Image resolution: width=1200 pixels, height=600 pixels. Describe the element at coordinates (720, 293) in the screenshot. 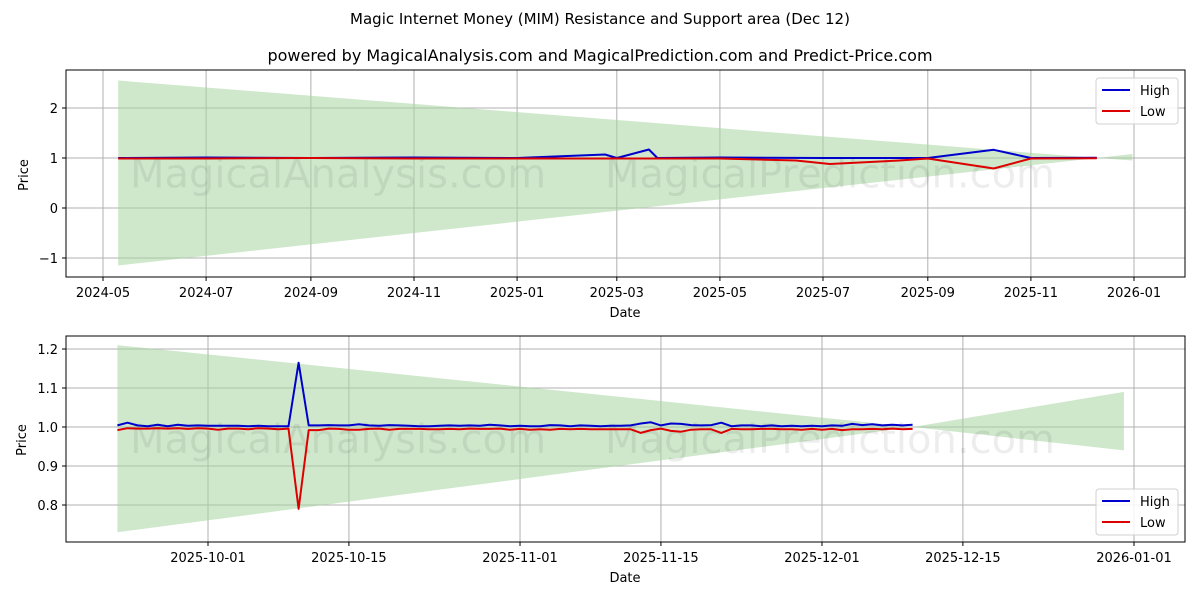

I see `x-tick-label: 2025-05` at that location.